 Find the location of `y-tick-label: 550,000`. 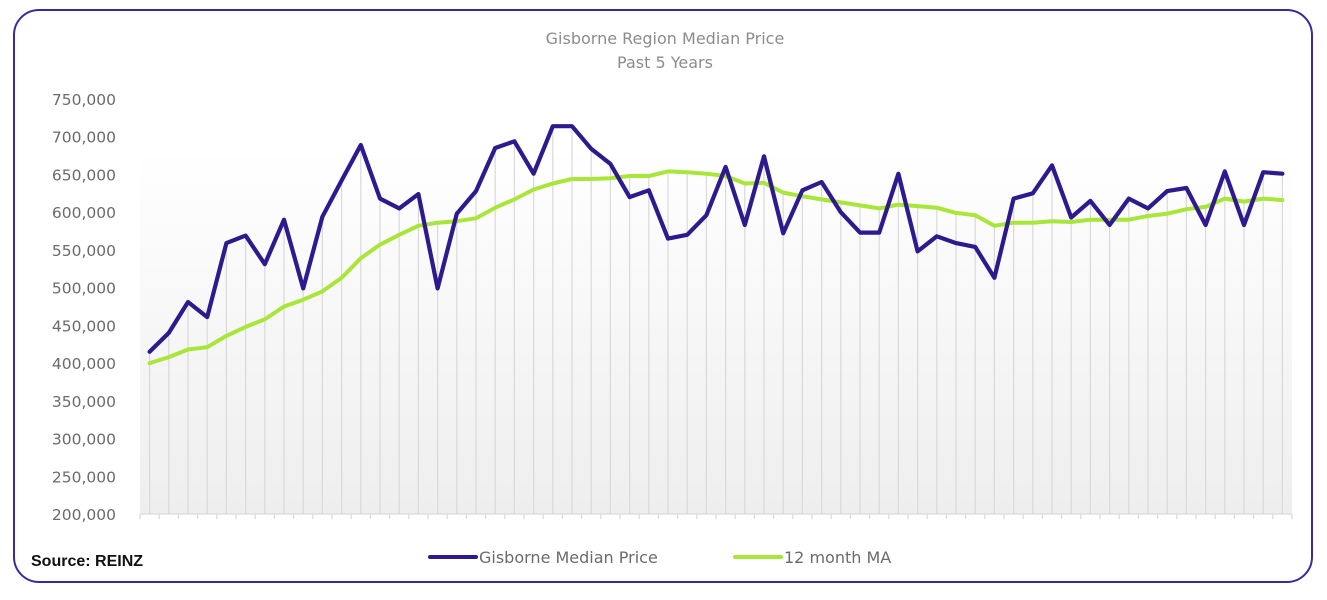

y-tick-label: 550,000 is located at coordinates (84, 251).